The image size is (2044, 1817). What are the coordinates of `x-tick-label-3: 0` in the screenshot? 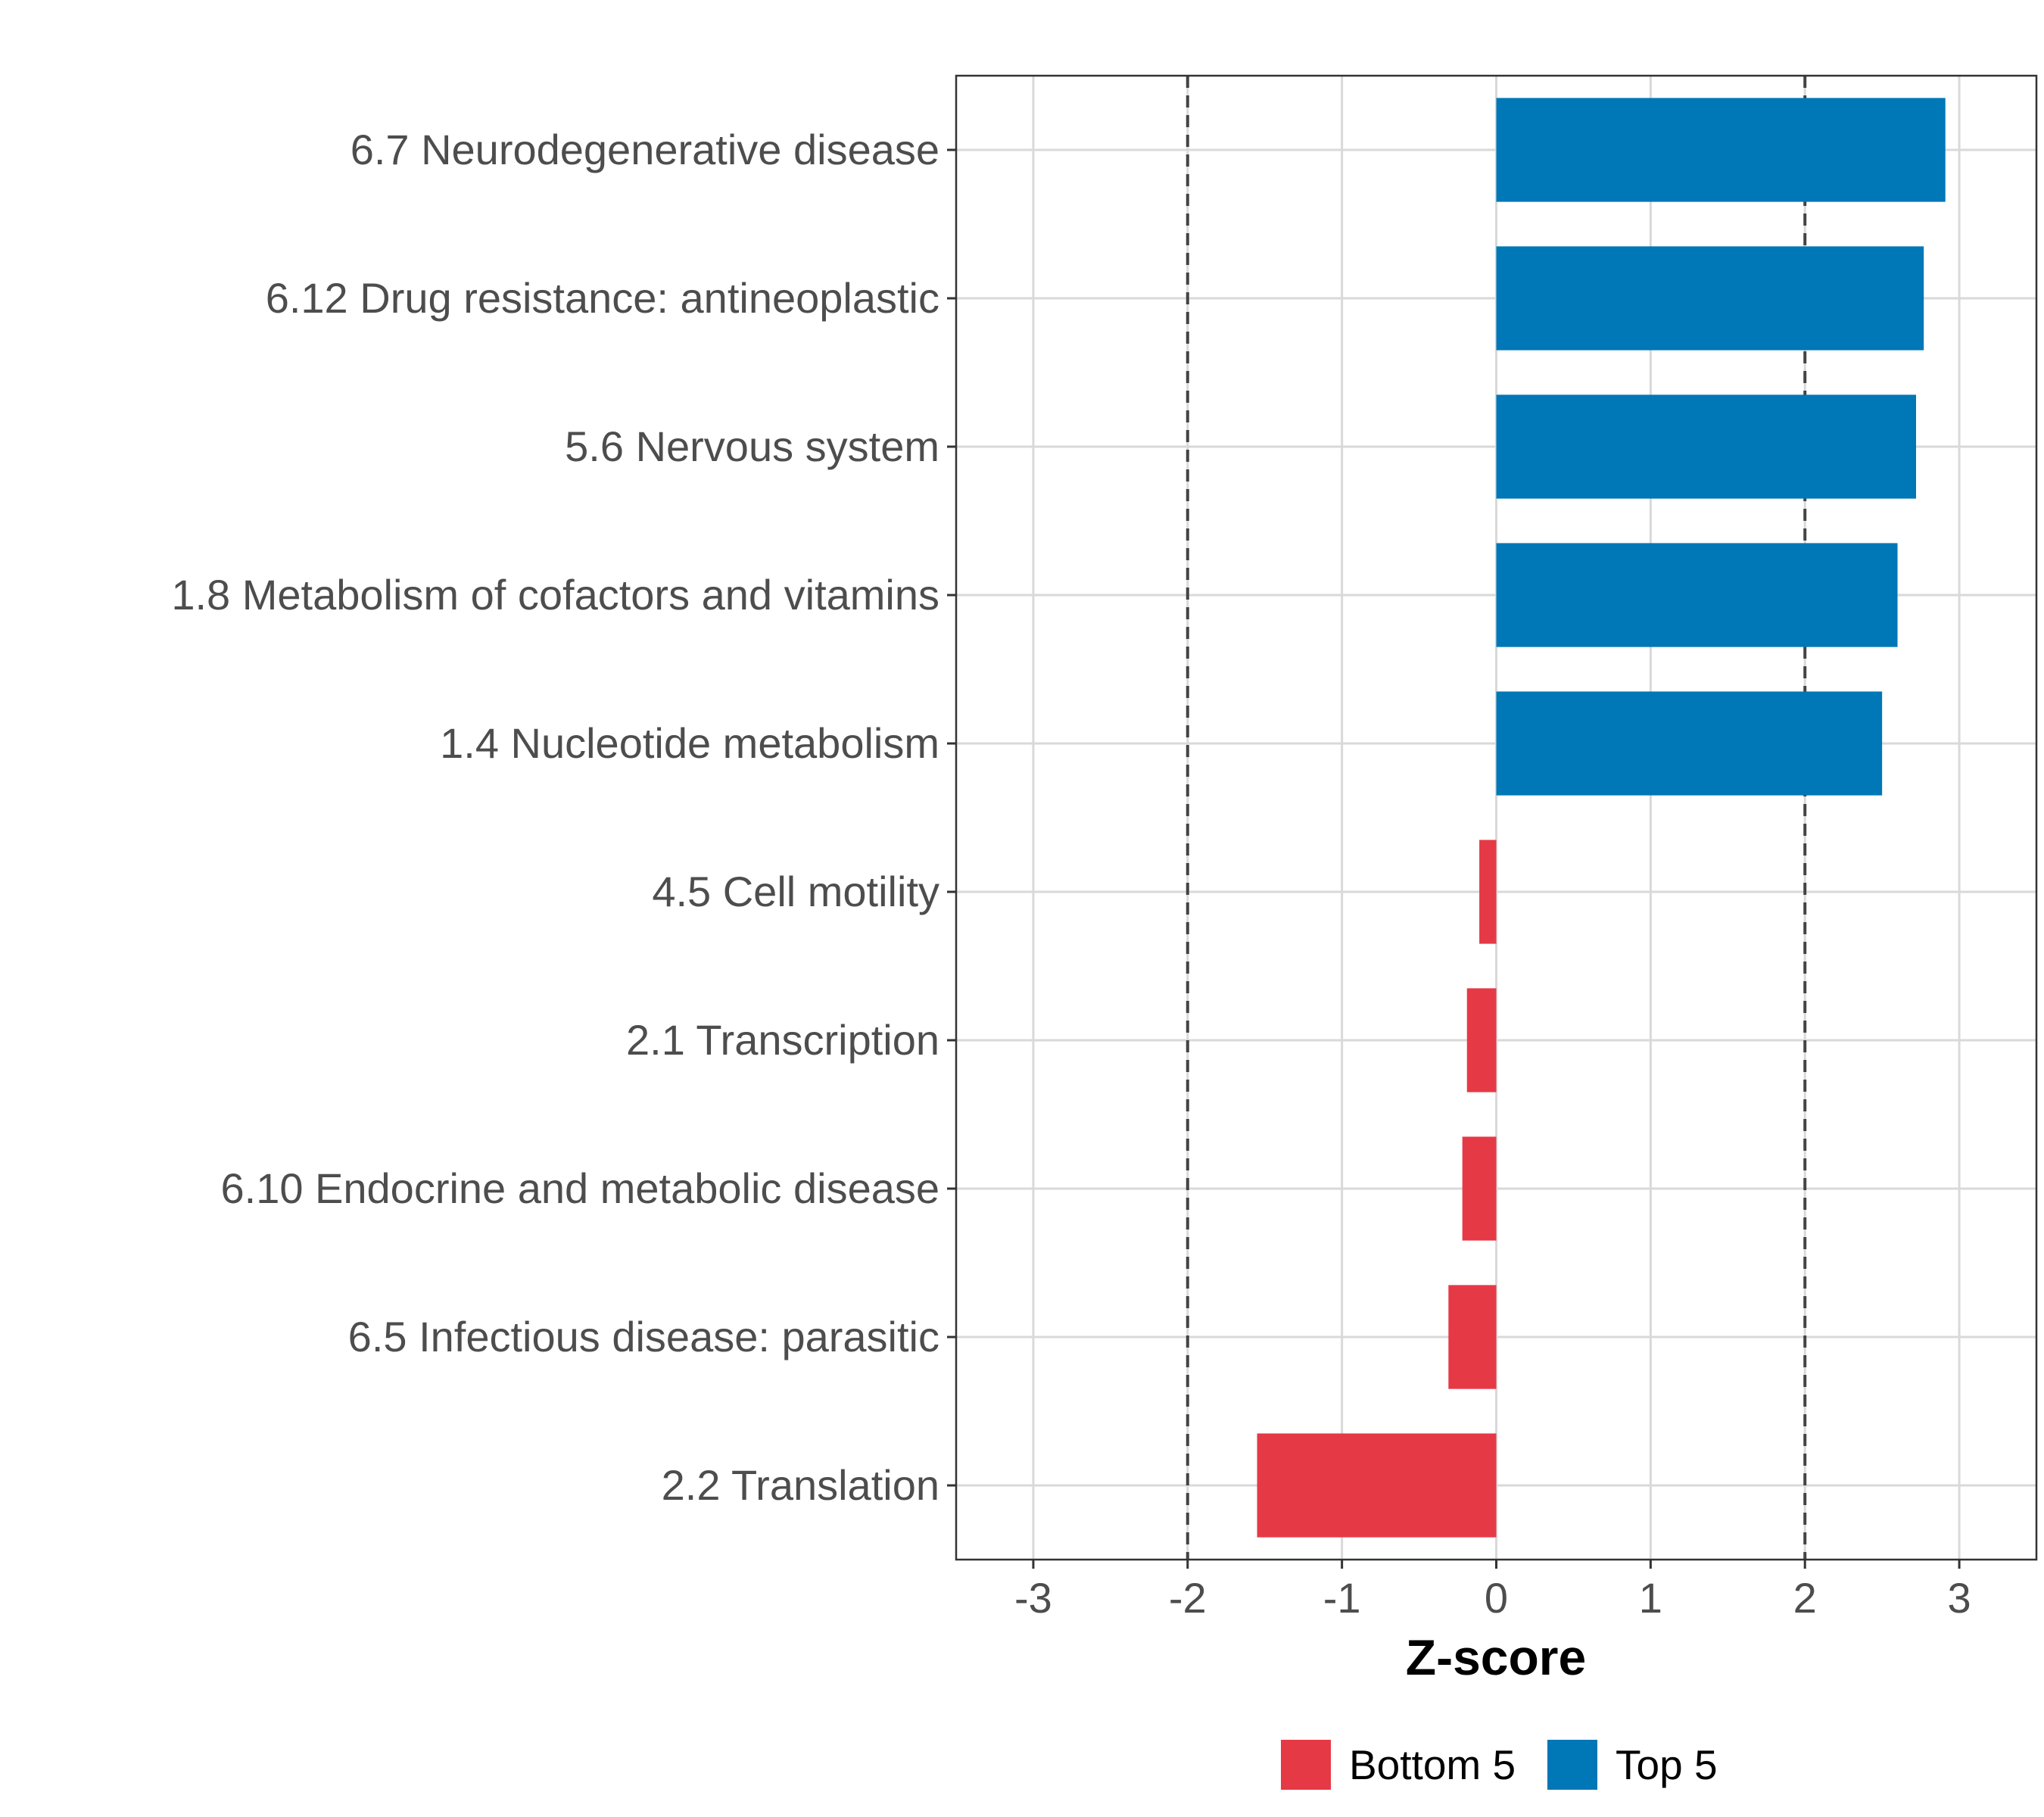 It's located at (1496, 1598).